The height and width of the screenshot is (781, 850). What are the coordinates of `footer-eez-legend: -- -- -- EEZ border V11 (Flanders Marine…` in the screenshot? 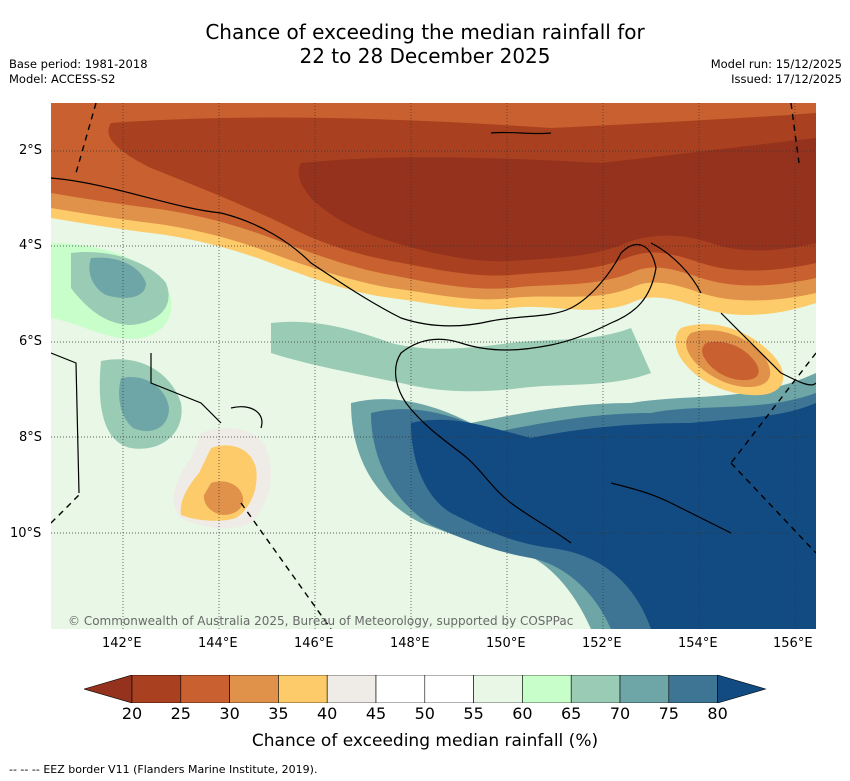 It's located at (163, 769).